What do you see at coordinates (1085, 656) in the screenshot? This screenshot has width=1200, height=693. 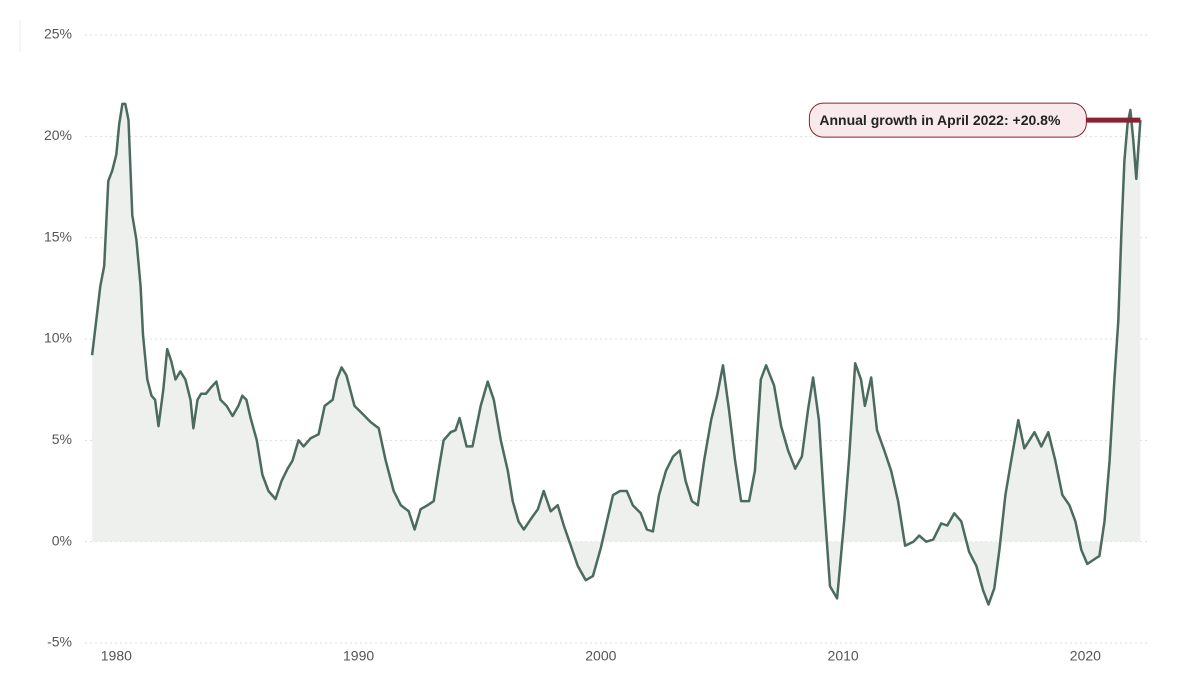 I see `x-tick-label: 2020` at bounding box center [1085, 656].